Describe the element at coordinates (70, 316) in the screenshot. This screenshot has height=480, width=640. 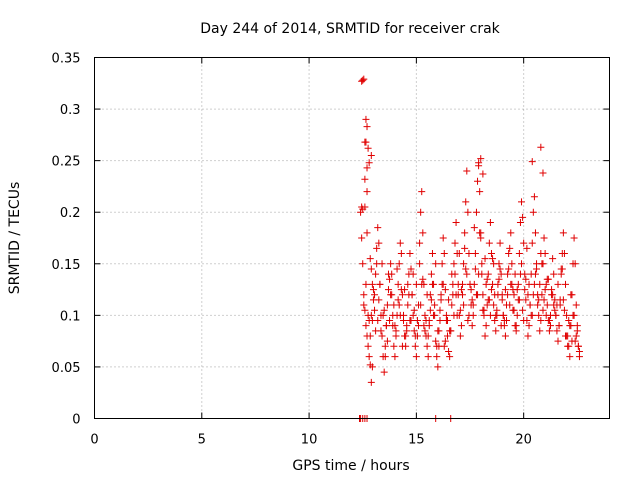
I see `y-tick-label: 0.1` at that location.